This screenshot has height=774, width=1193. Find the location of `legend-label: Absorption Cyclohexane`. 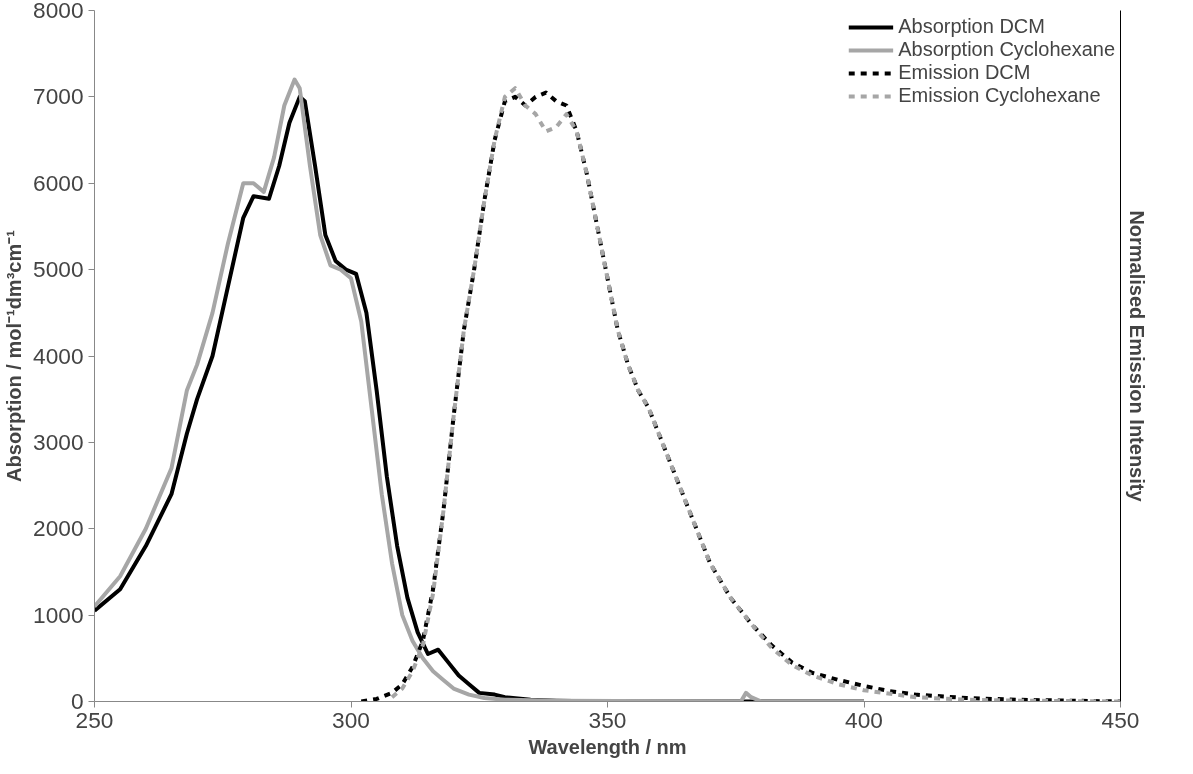

legend-label: Absorption Cyclohexane is located at coordinates (1006, 49).